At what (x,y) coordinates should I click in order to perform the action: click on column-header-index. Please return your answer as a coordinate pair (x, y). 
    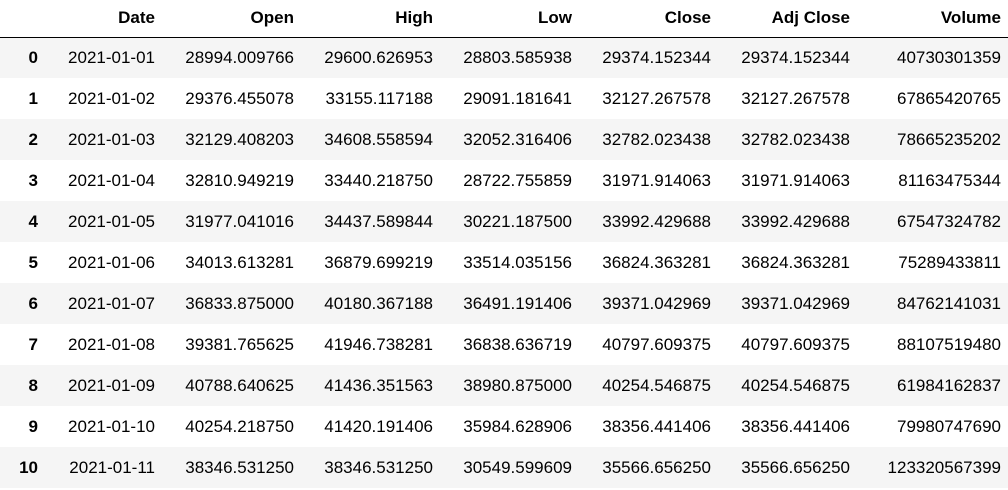
    Looking at the image, I should click on (26, 19).